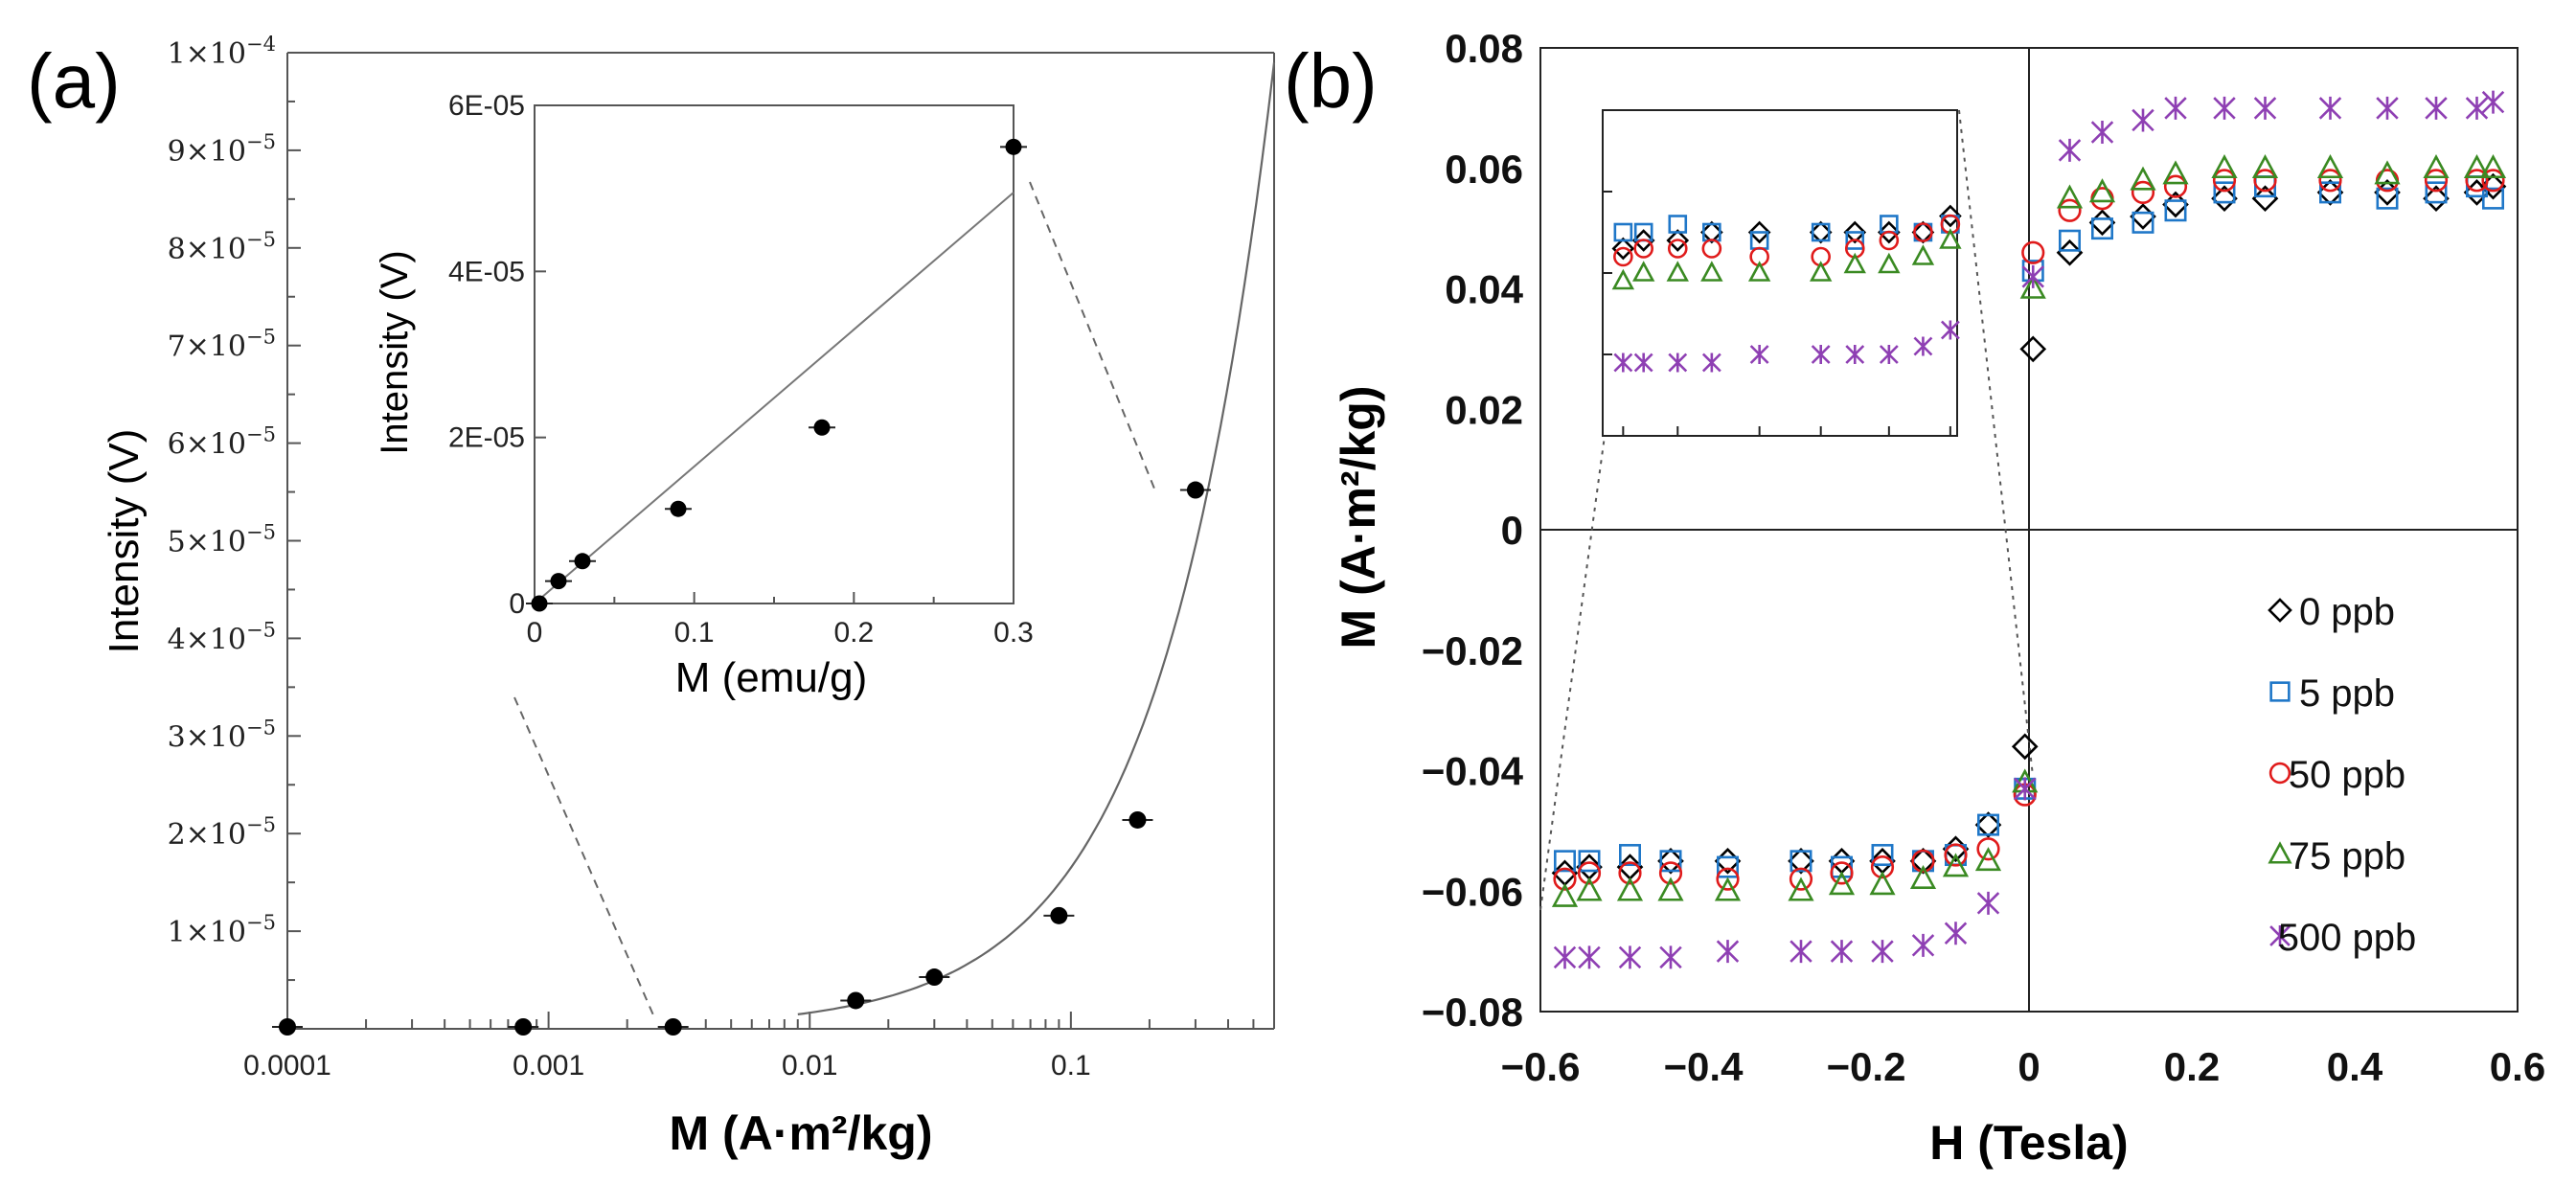  What do you see at coordinates (1704, 1066) in the screenshot?
I see `panel-b-x-tick-label: −0.4` at bounding box center [1704, 1066].